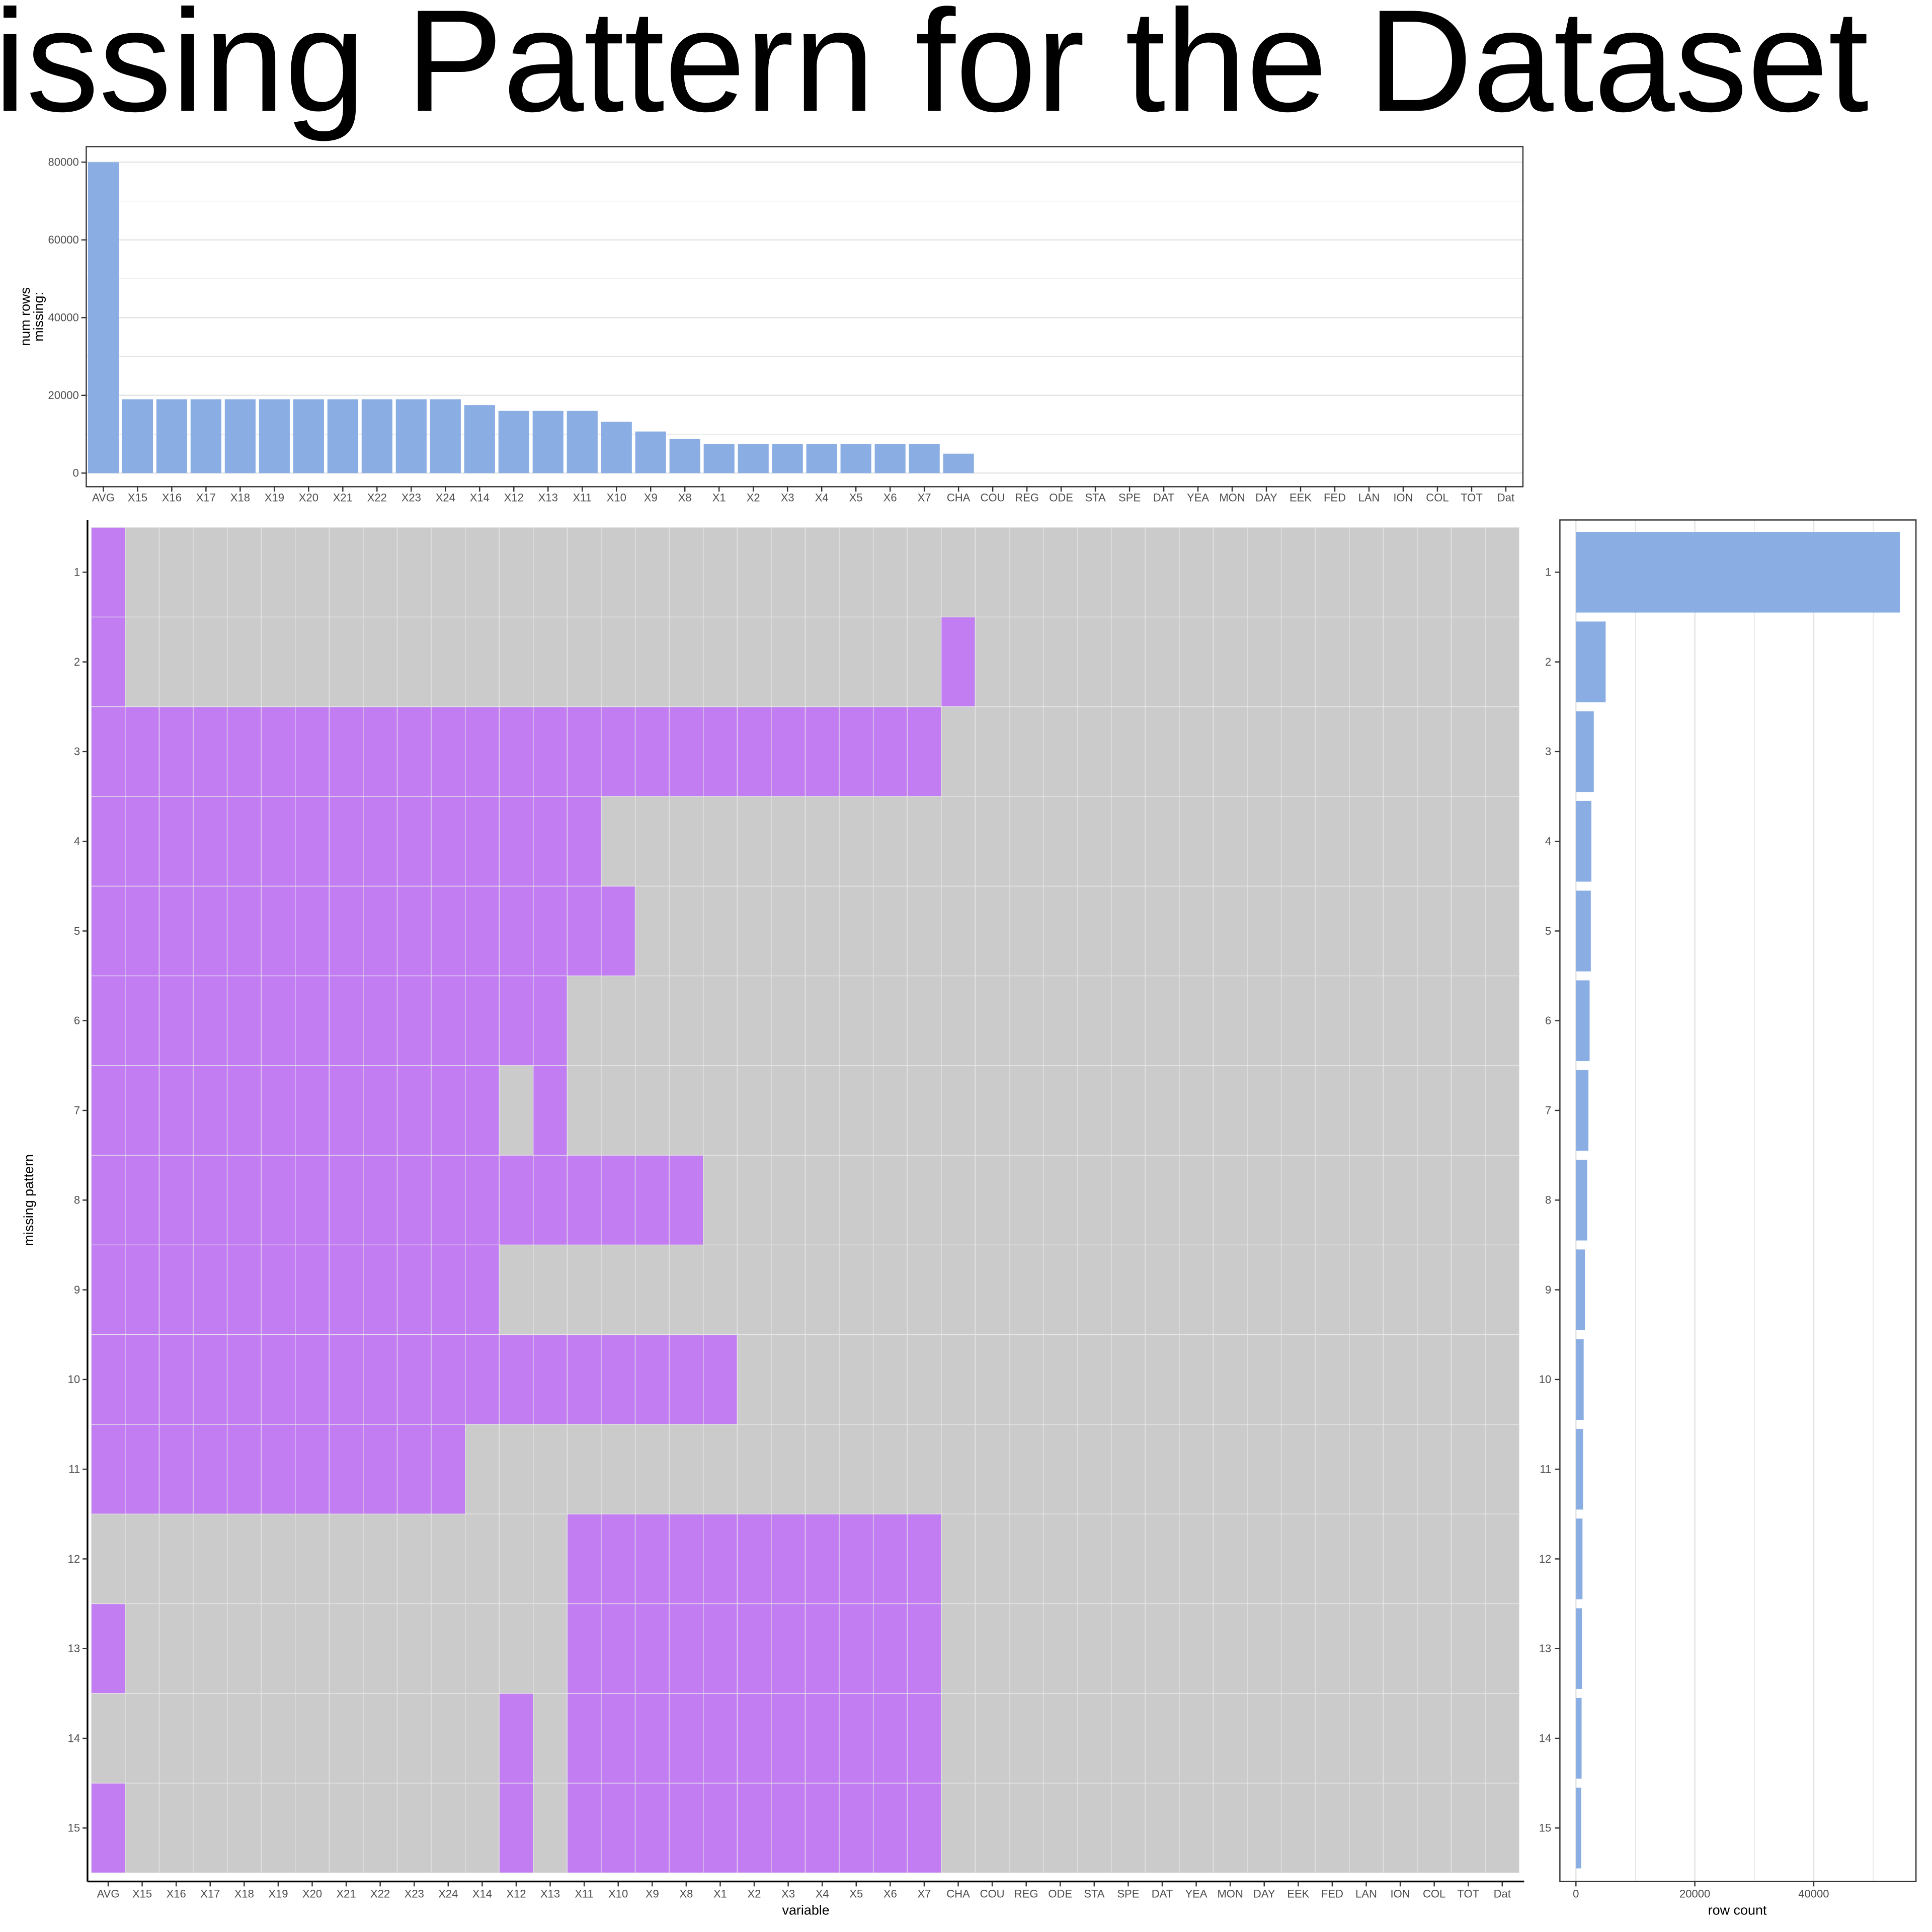  I want to click on pattern-cell-4-X24, so click(449, 842).